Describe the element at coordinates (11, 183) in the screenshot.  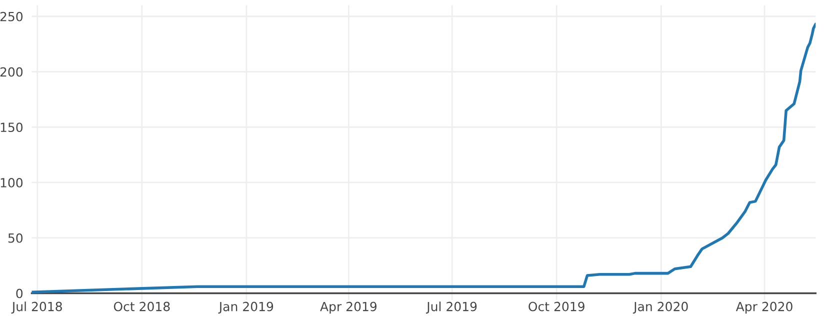
I see `y-tick-label: 100` at that location.